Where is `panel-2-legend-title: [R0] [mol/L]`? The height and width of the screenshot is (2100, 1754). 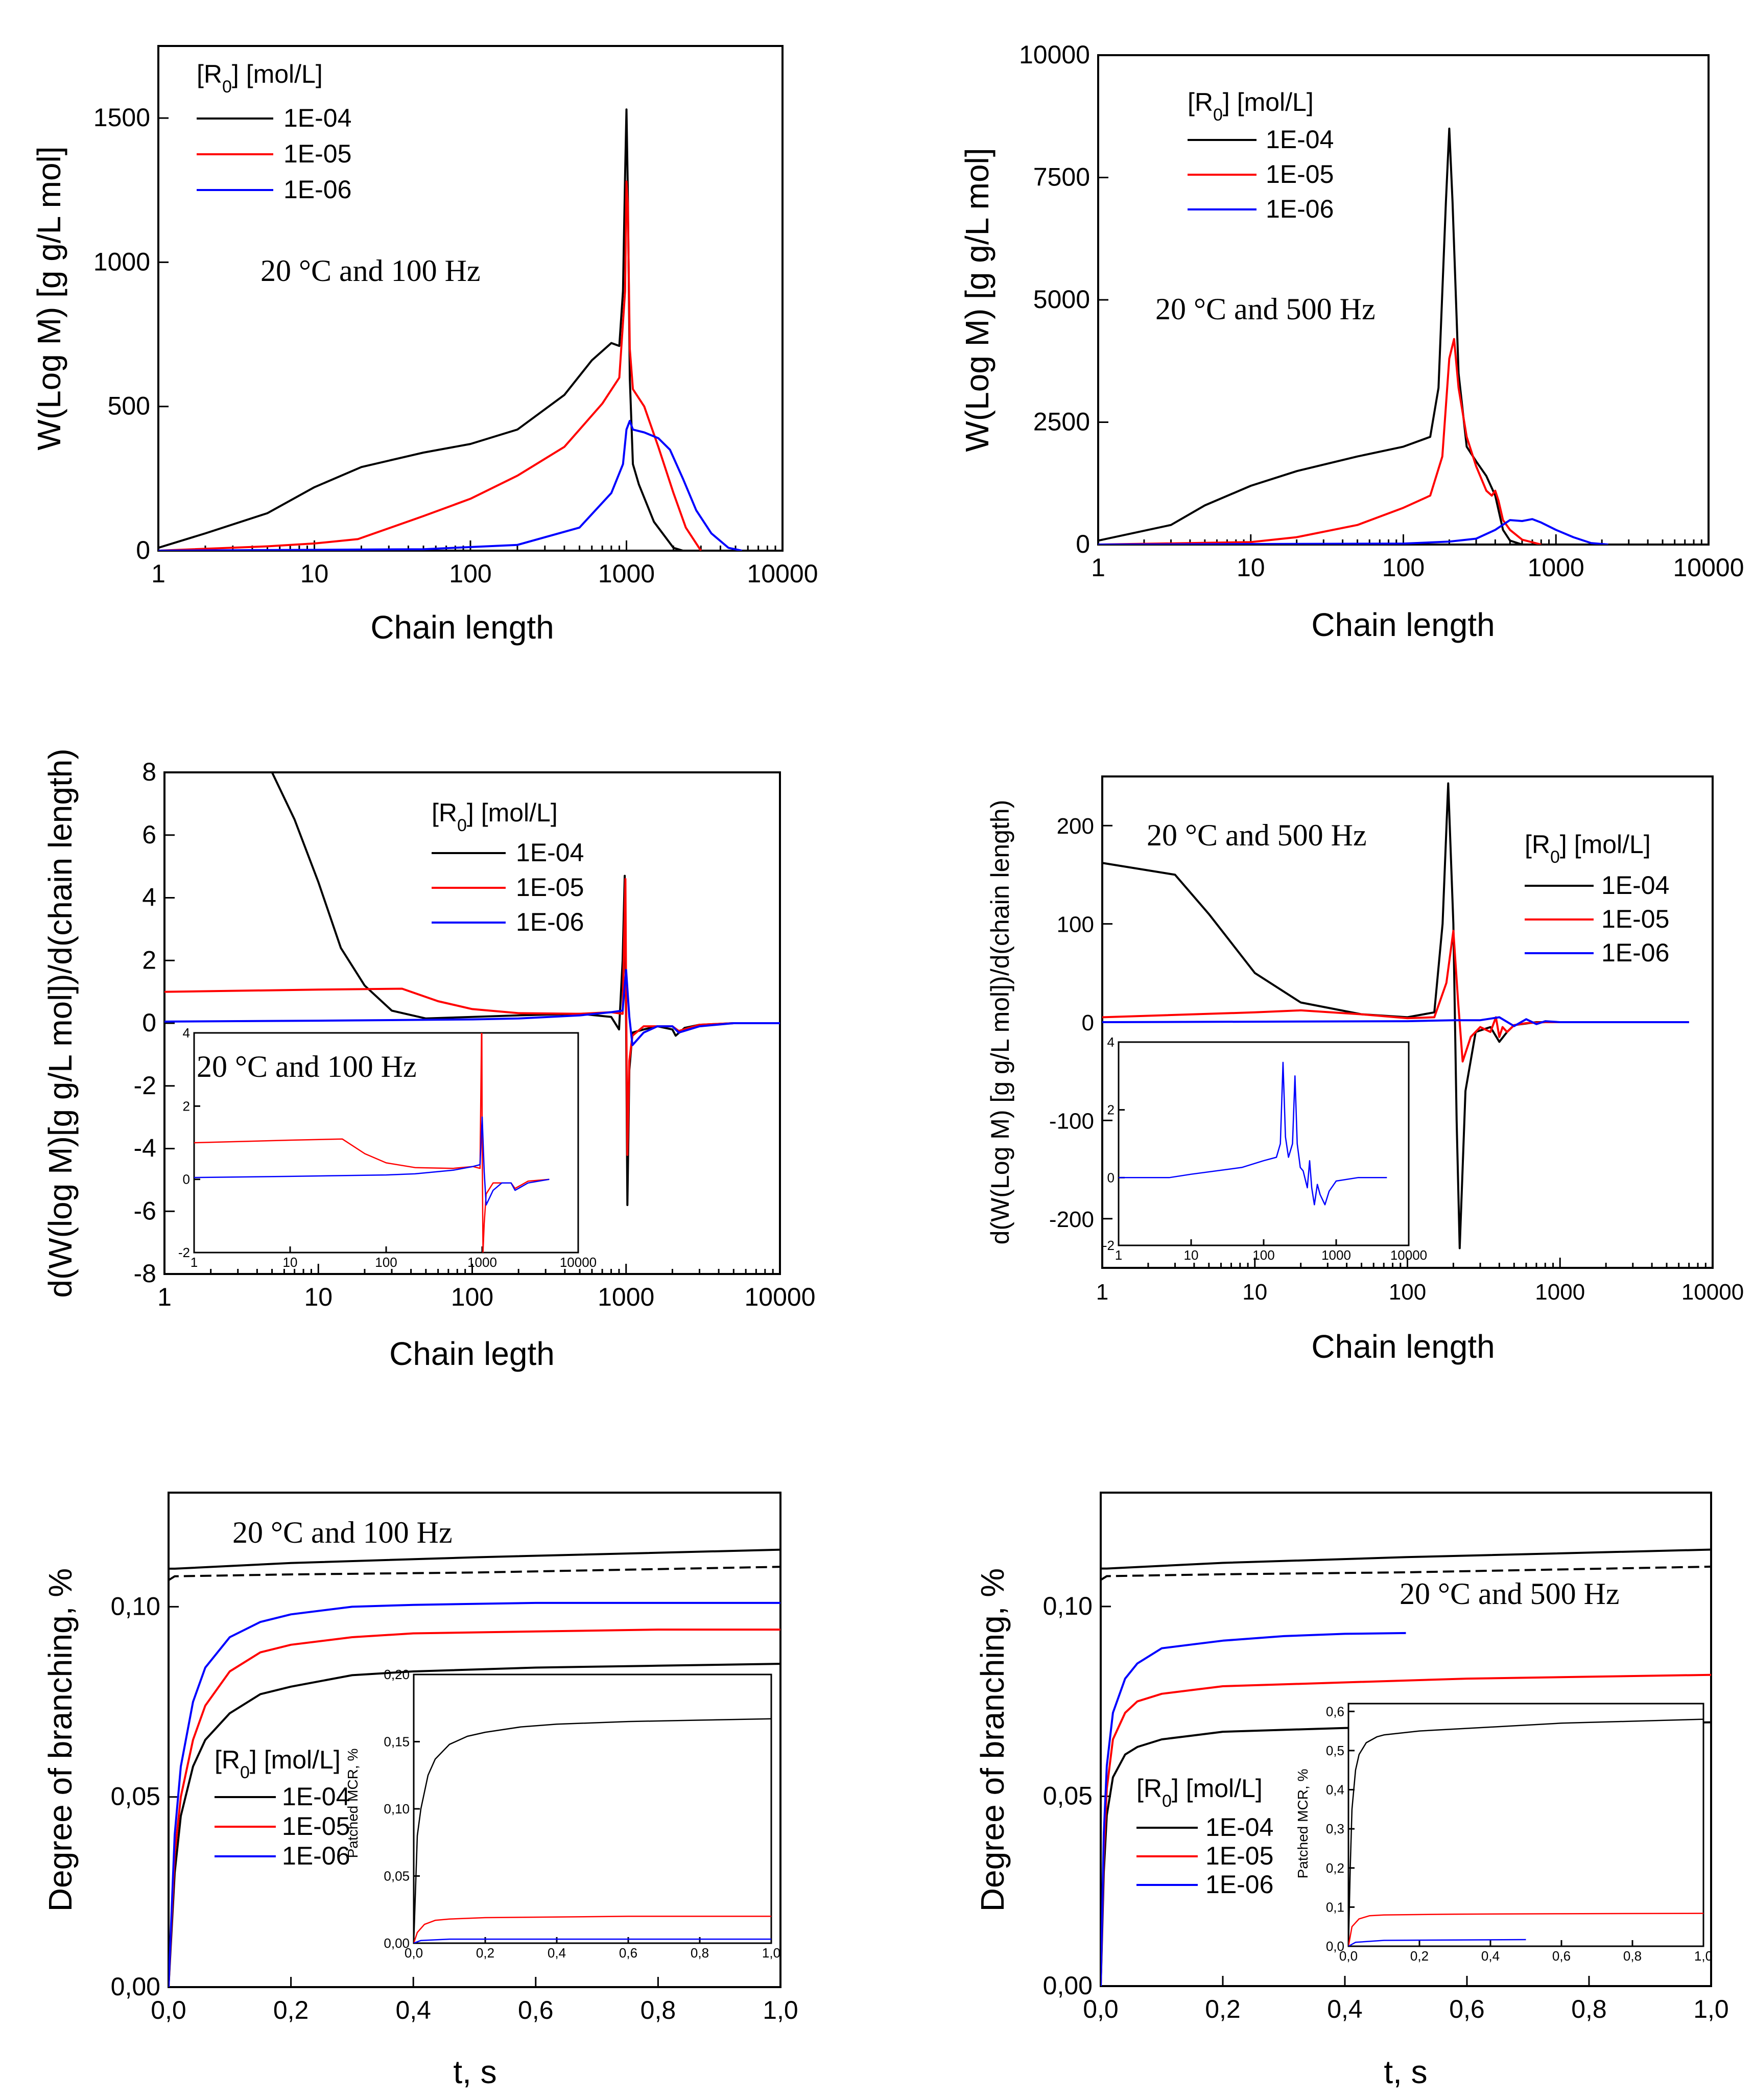 panel-2-legend-title: [R0] [mol/L] is located at coordinates (1251, 106).